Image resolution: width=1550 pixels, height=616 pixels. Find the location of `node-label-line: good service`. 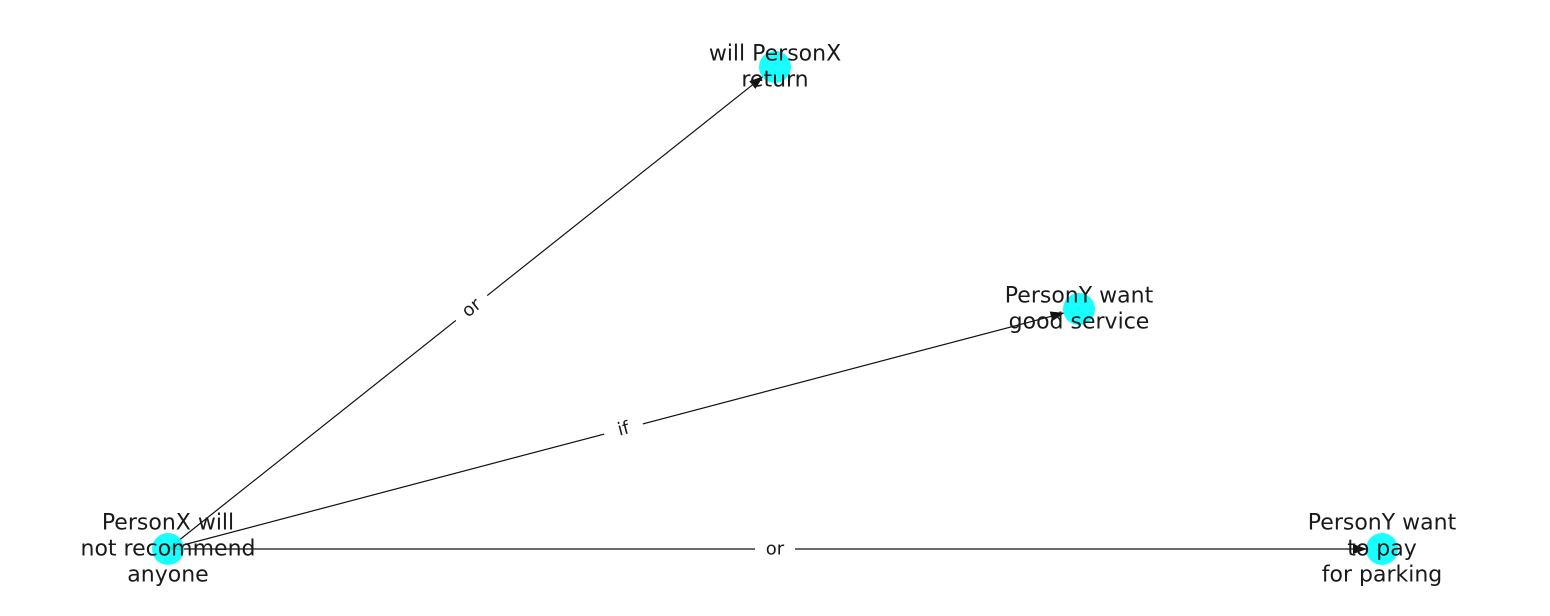

node-label-line: good service is located at coordinates (1079, 322).